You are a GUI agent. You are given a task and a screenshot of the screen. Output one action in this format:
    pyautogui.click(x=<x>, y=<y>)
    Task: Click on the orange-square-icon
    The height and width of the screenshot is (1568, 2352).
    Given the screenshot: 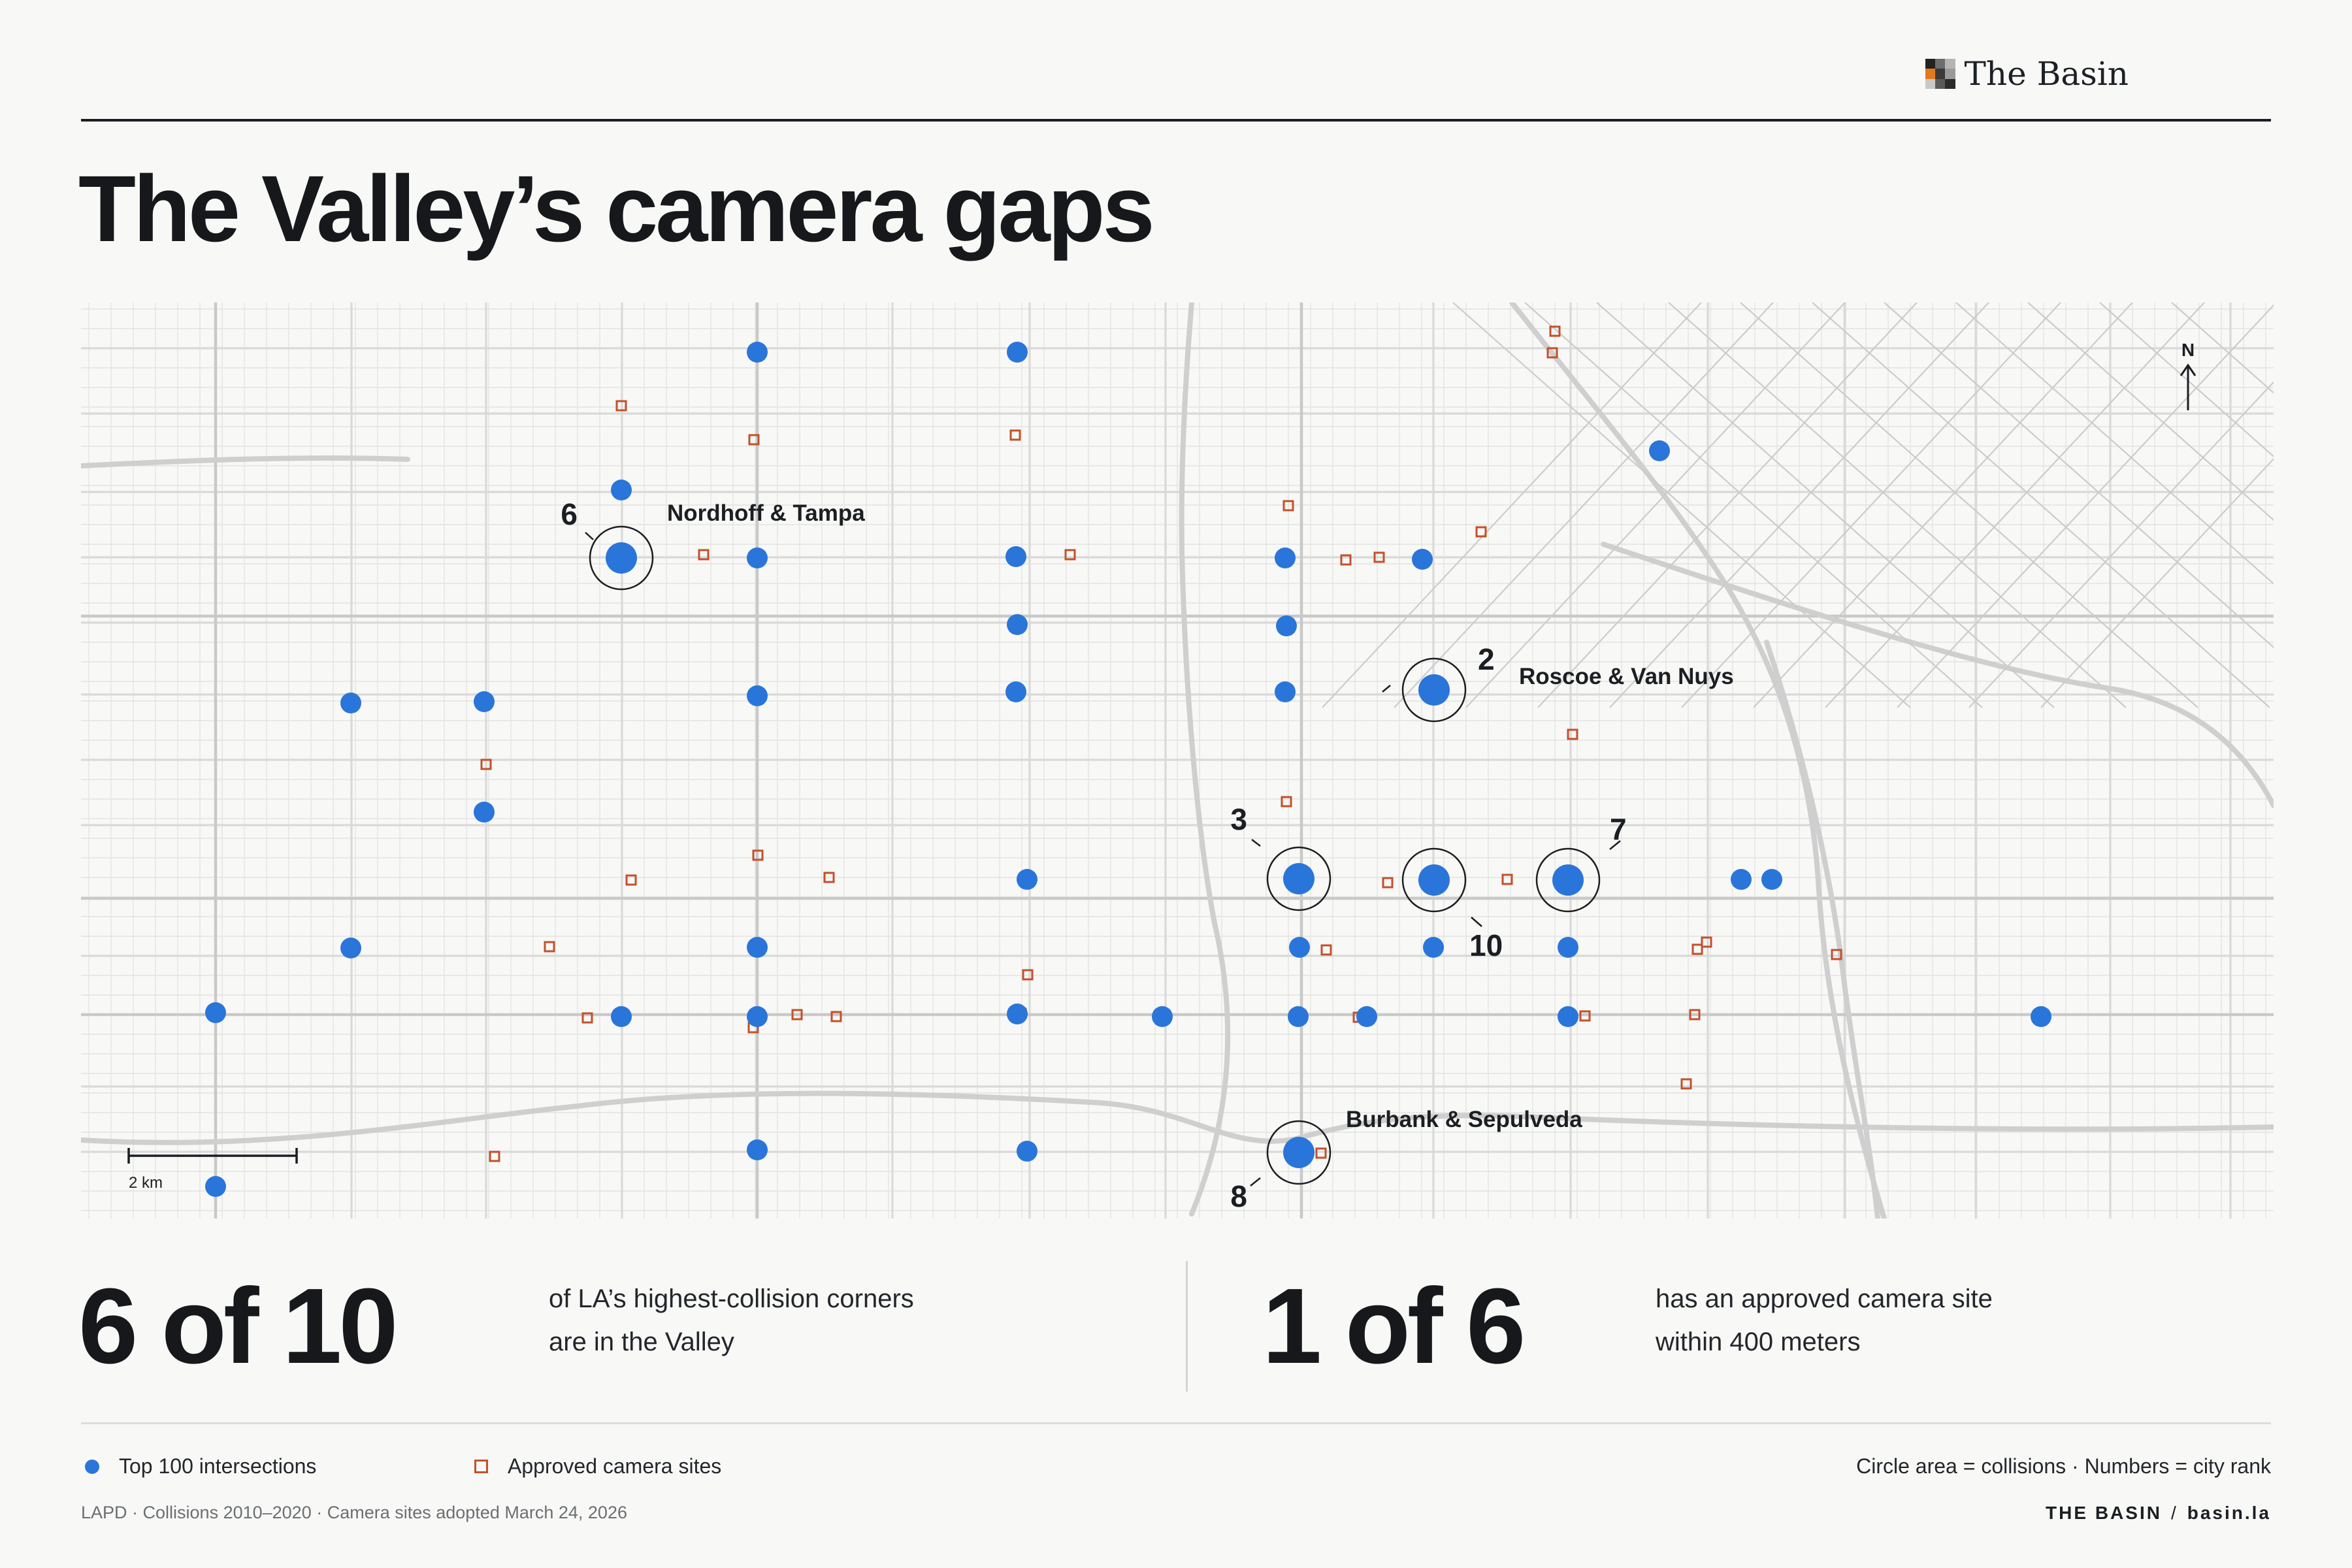 What is the action you would take?
    pyautogui.click(x=481, y=1466)
    